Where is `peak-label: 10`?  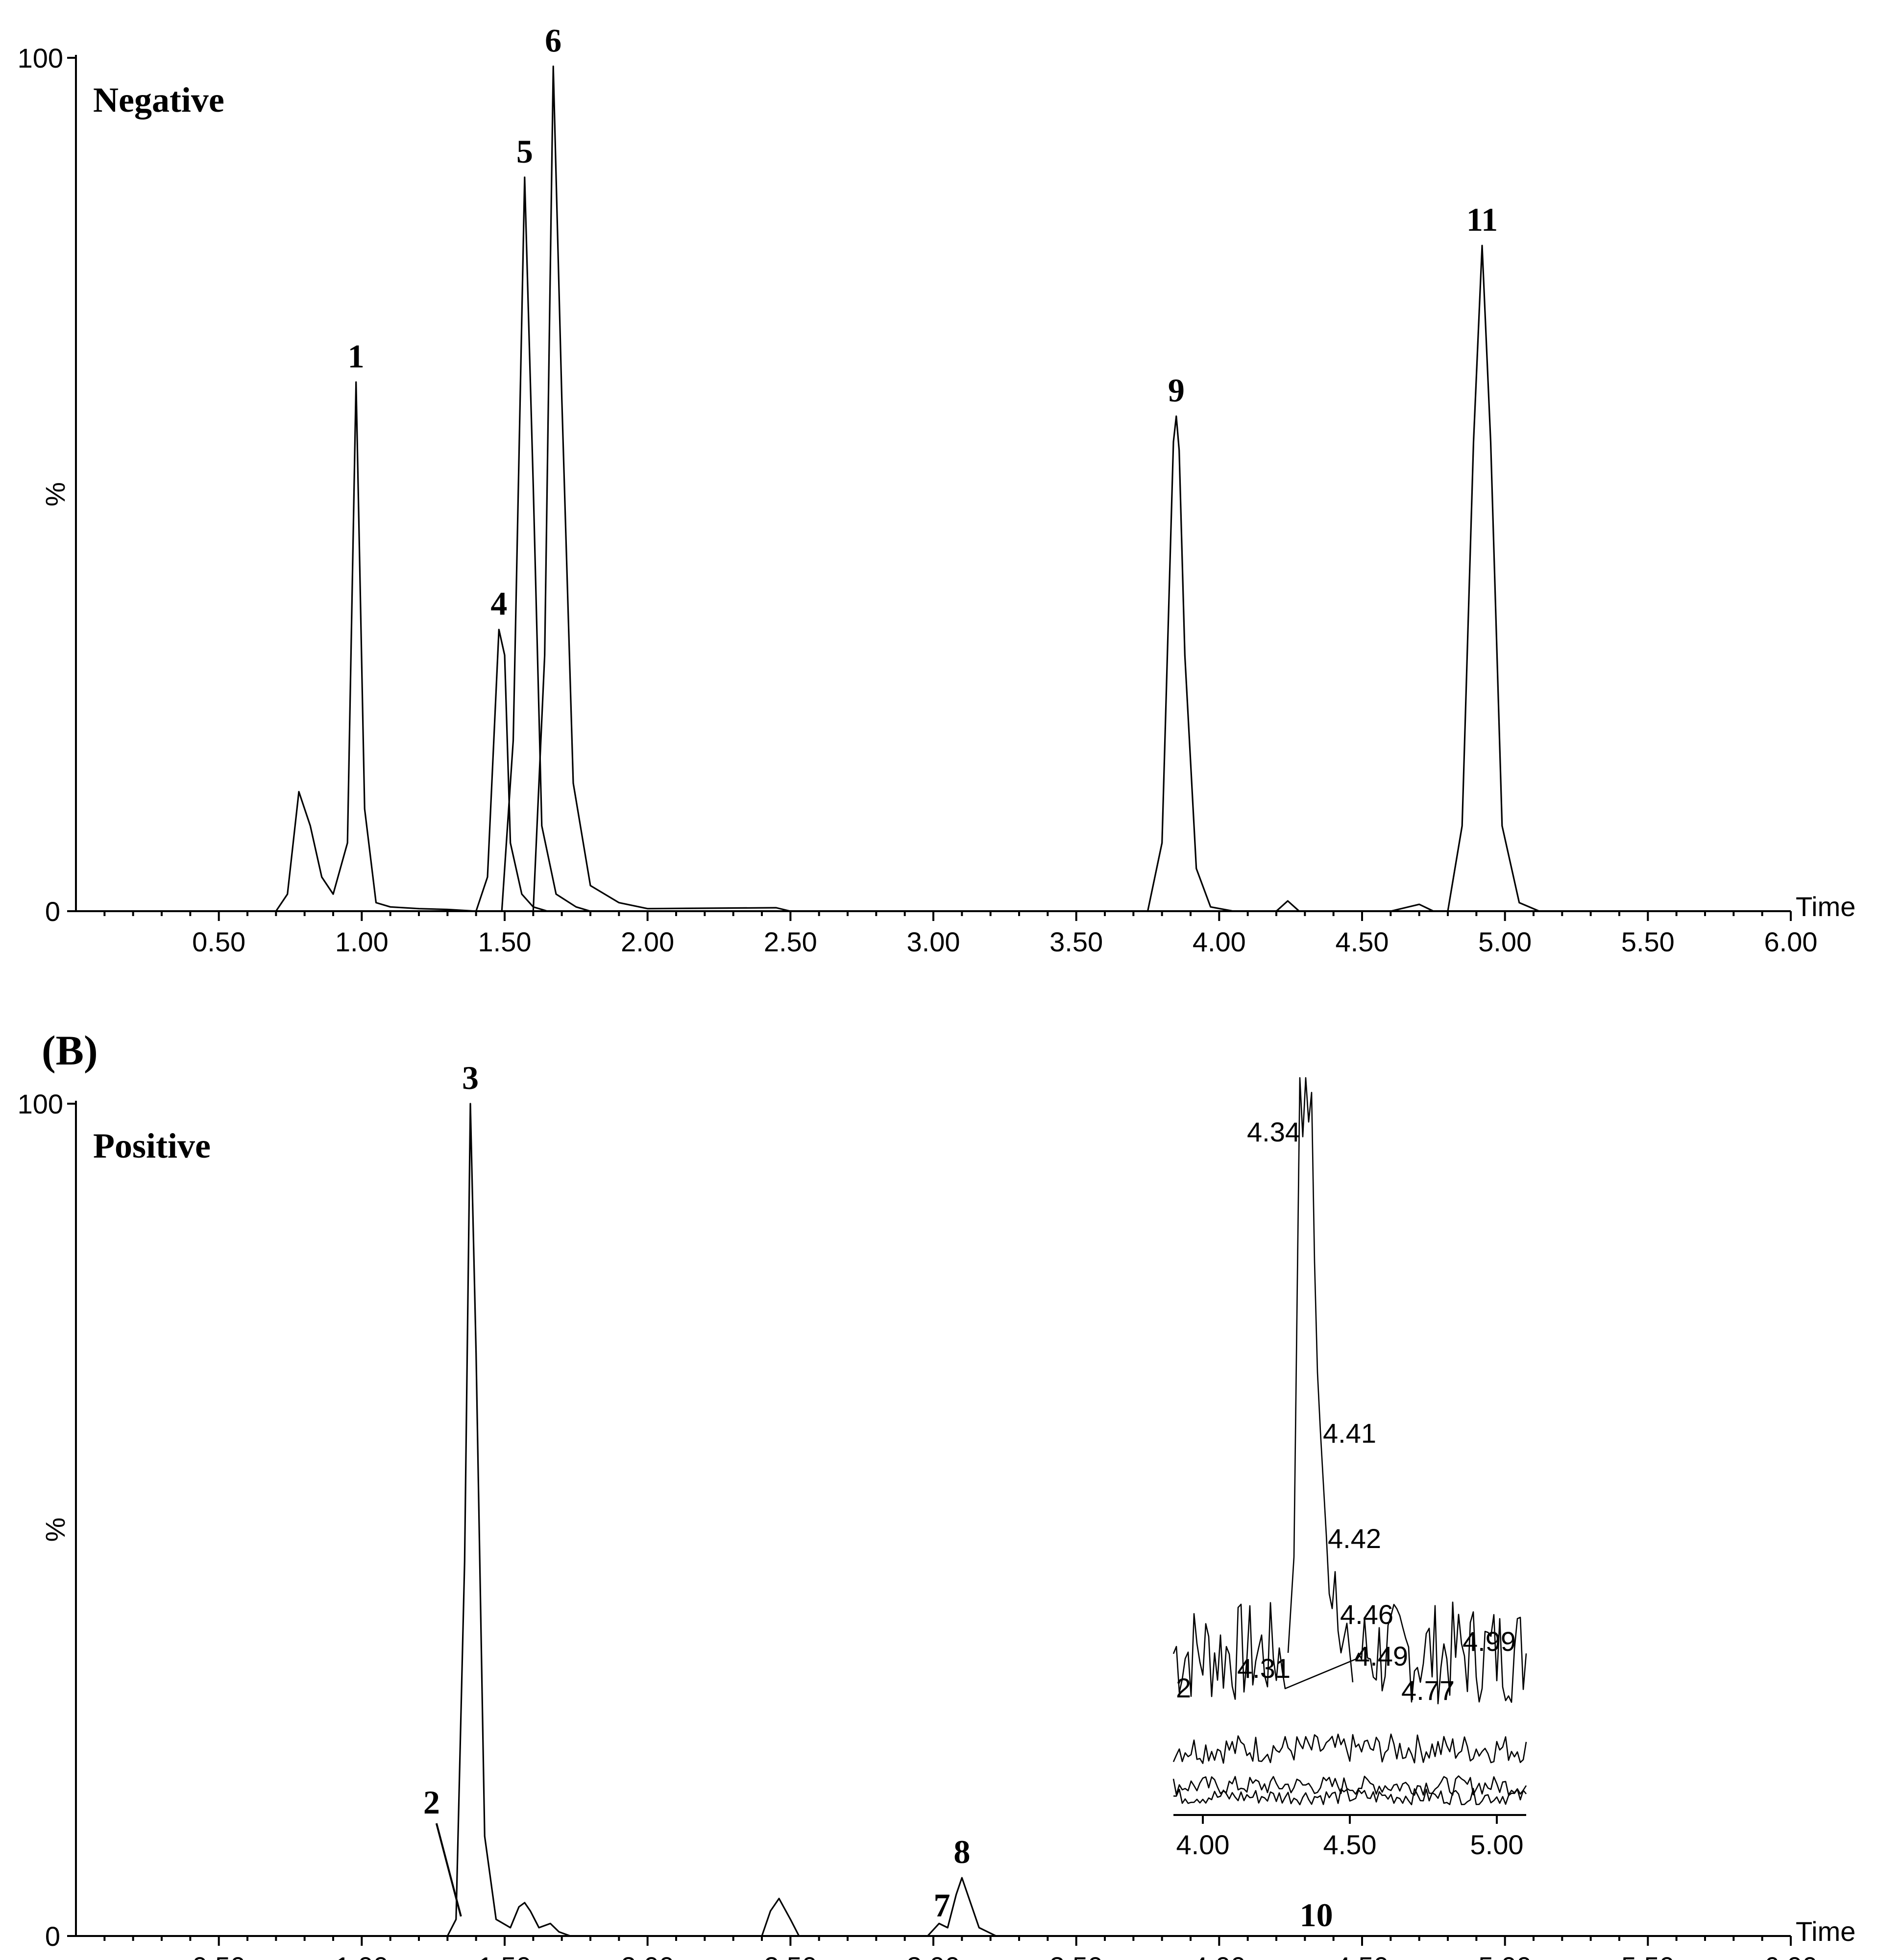
peak-label: 10 is located at coordinates (1317, 1915).